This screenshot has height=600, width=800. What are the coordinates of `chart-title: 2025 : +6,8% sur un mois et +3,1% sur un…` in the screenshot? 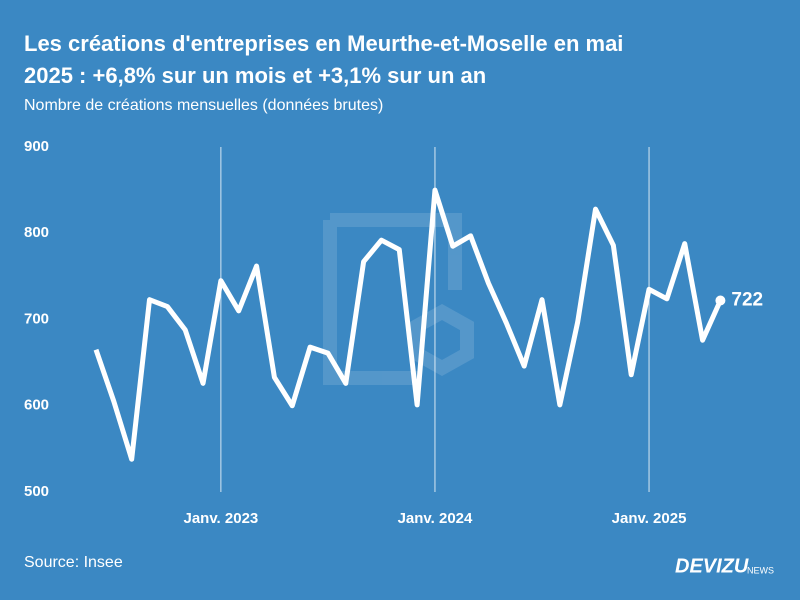 It's located at (255, 75).